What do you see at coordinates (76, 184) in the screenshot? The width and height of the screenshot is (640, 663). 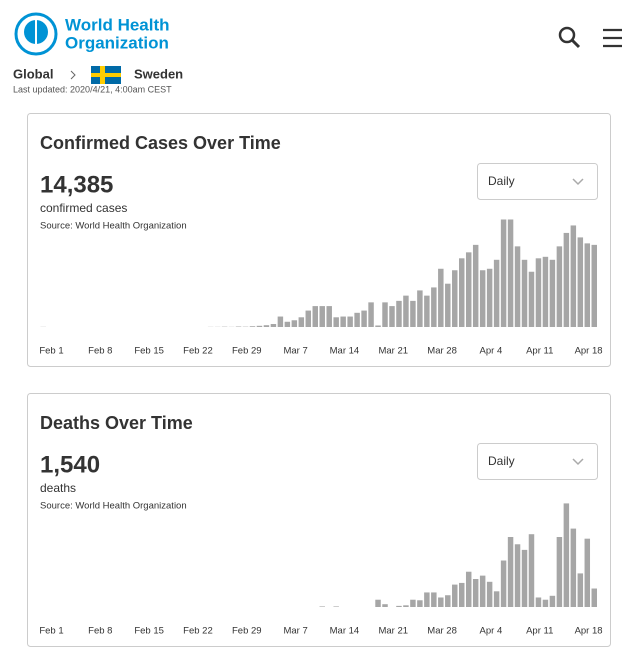 I see `total: 14,385` at bounding box center [76, 184].